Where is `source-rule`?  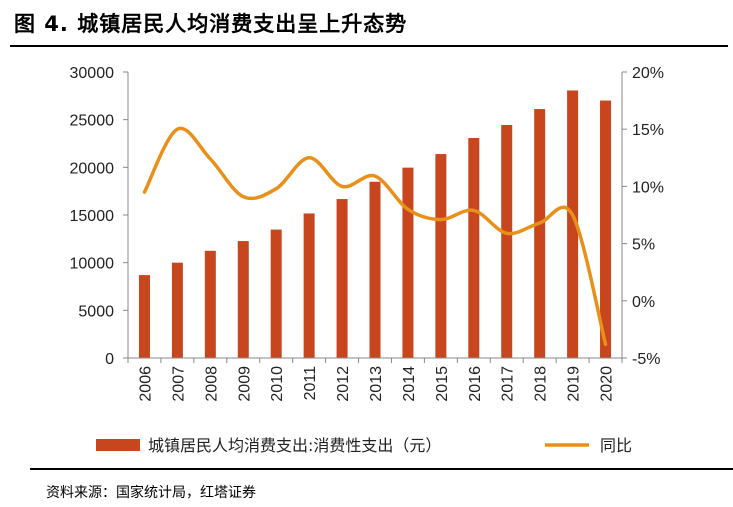
source-rule is located at coordinates (381, 469).